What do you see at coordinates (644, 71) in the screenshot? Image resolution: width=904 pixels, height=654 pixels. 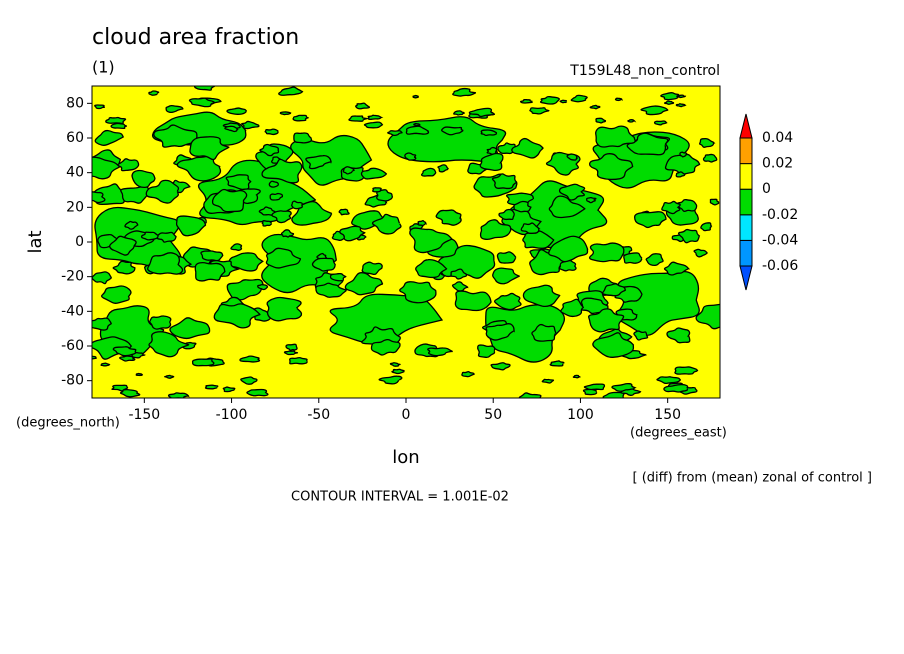 I see `run-label: T159L48_non_control` at bounding box center [644, 71].